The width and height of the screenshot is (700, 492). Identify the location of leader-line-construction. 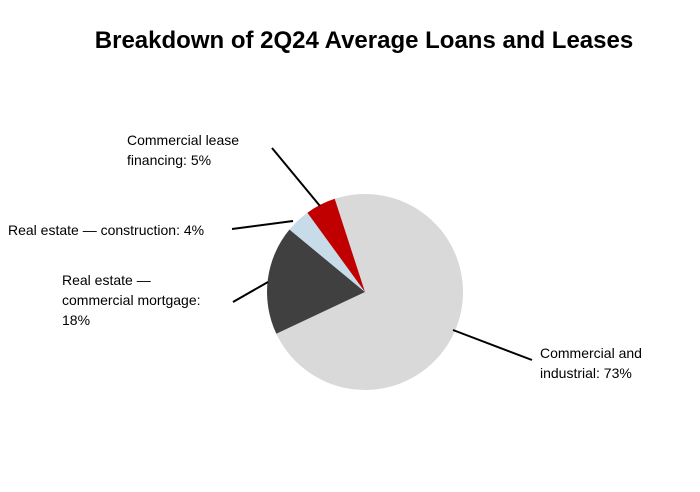
(262, 225).